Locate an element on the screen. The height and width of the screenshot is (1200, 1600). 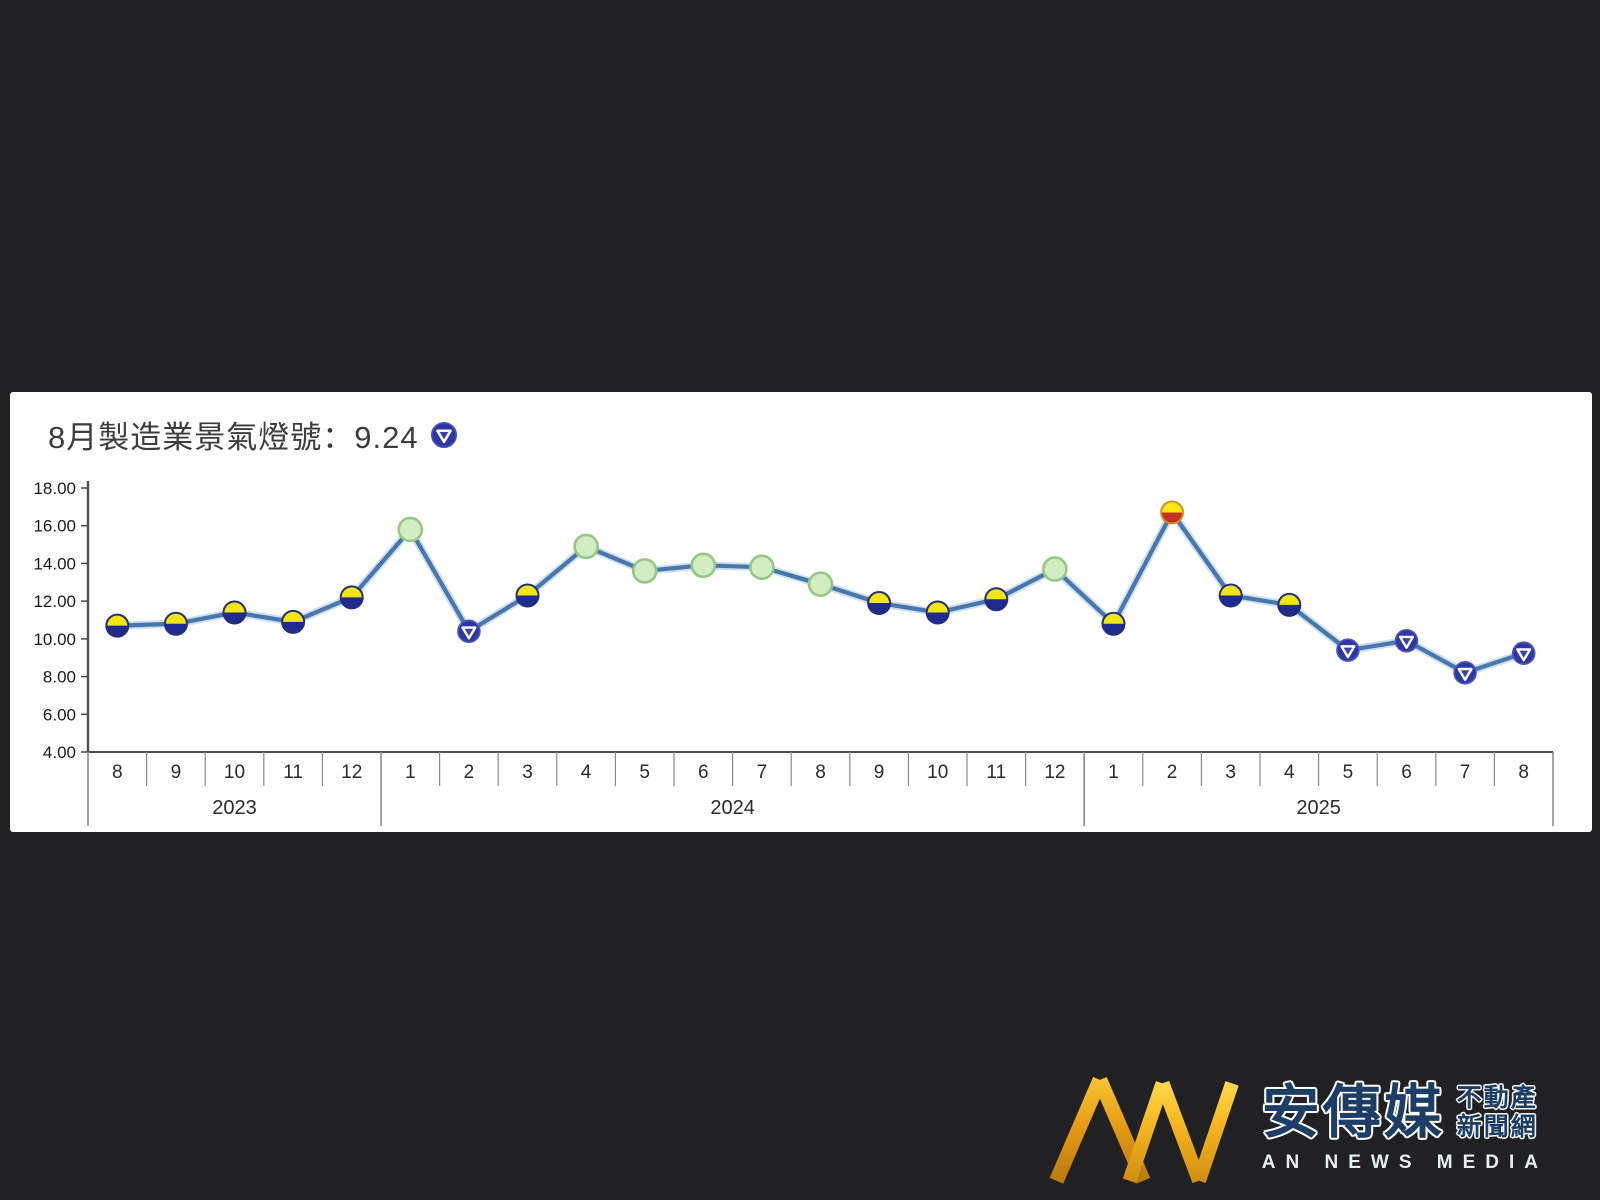
year-label: 2025 is located at coordinates (1318, 808).